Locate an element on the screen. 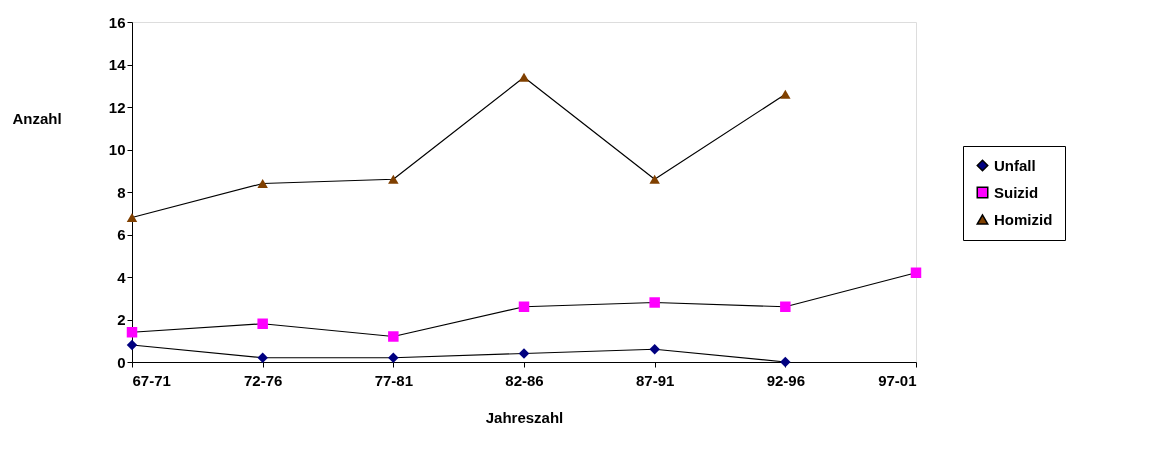  y-tick-label: 4 is located at coordinates (122, 277).